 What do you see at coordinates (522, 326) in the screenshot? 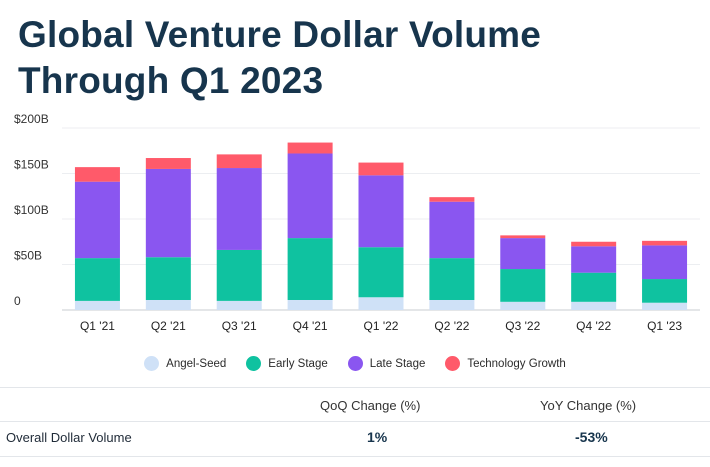
I see `x-tick-label: Q3 '22` at bounding box center [522, 326].